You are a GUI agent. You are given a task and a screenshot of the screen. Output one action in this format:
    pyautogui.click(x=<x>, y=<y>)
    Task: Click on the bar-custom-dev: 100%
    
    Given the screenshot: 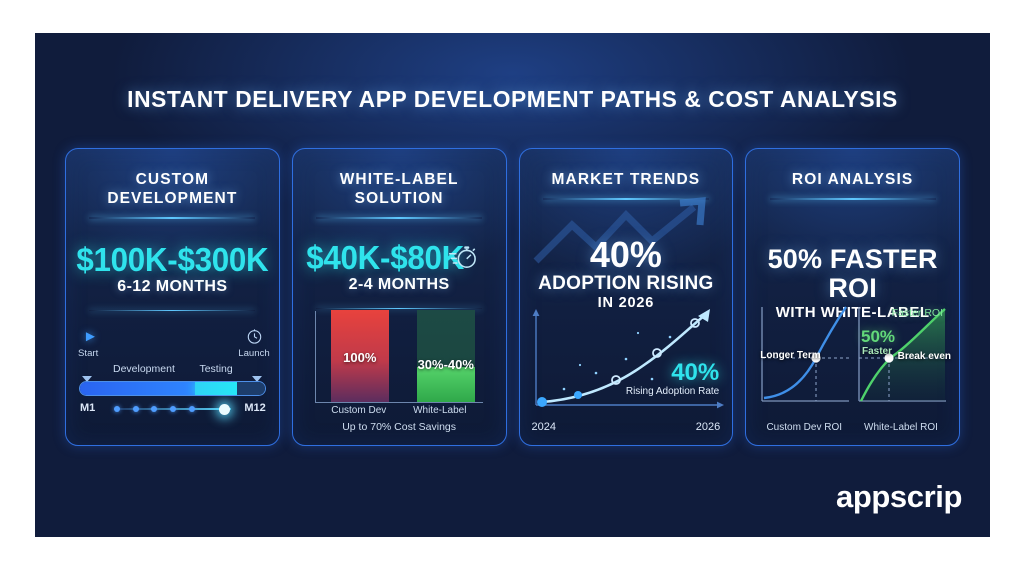 What is the action you would take?
    pyautogui.click(x=359, y=356)
    